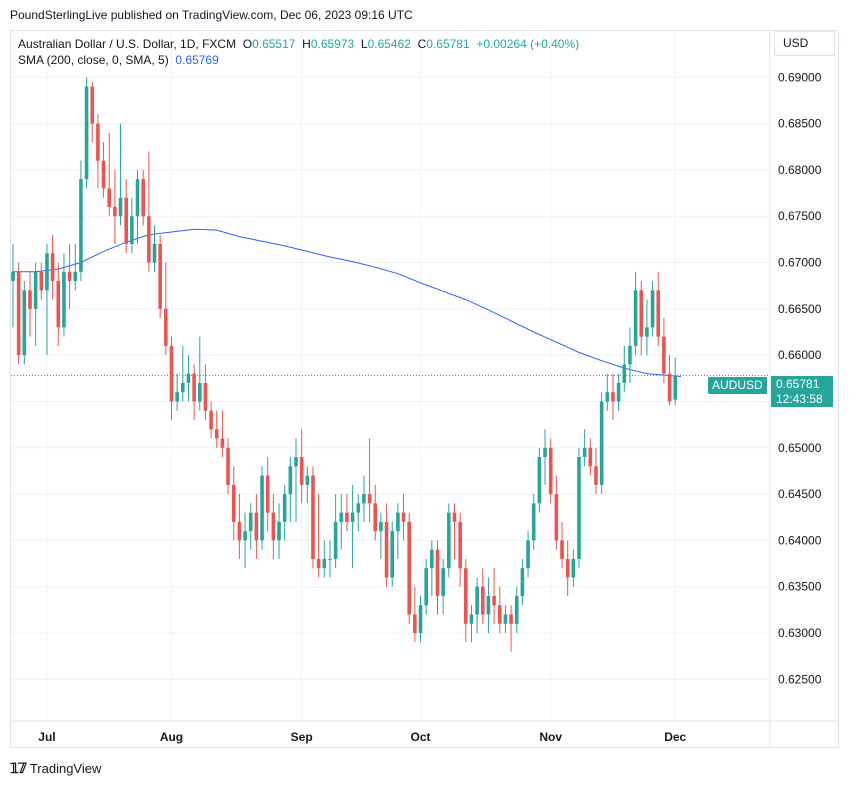 The height and width of the screenshot is (785, 850). What do you see at coordinates (800, 355) in the screenshot?
I see `price-tick-label: 0.66000` at bounding box center [800, 355].